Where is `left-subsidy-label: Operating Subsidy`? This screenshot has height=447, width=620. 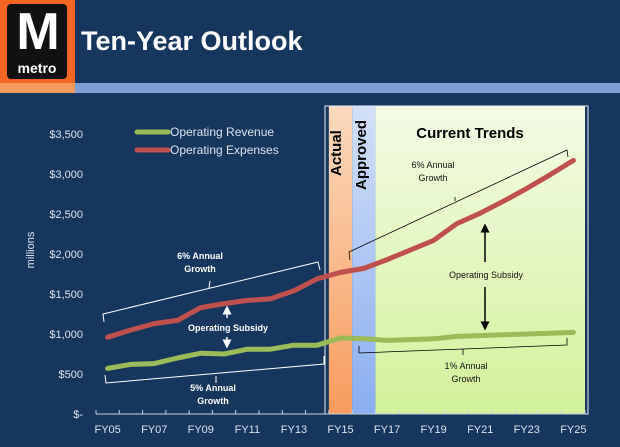 left-subsidy-label: Operating Subsidy is located at coordinates (228, 328).